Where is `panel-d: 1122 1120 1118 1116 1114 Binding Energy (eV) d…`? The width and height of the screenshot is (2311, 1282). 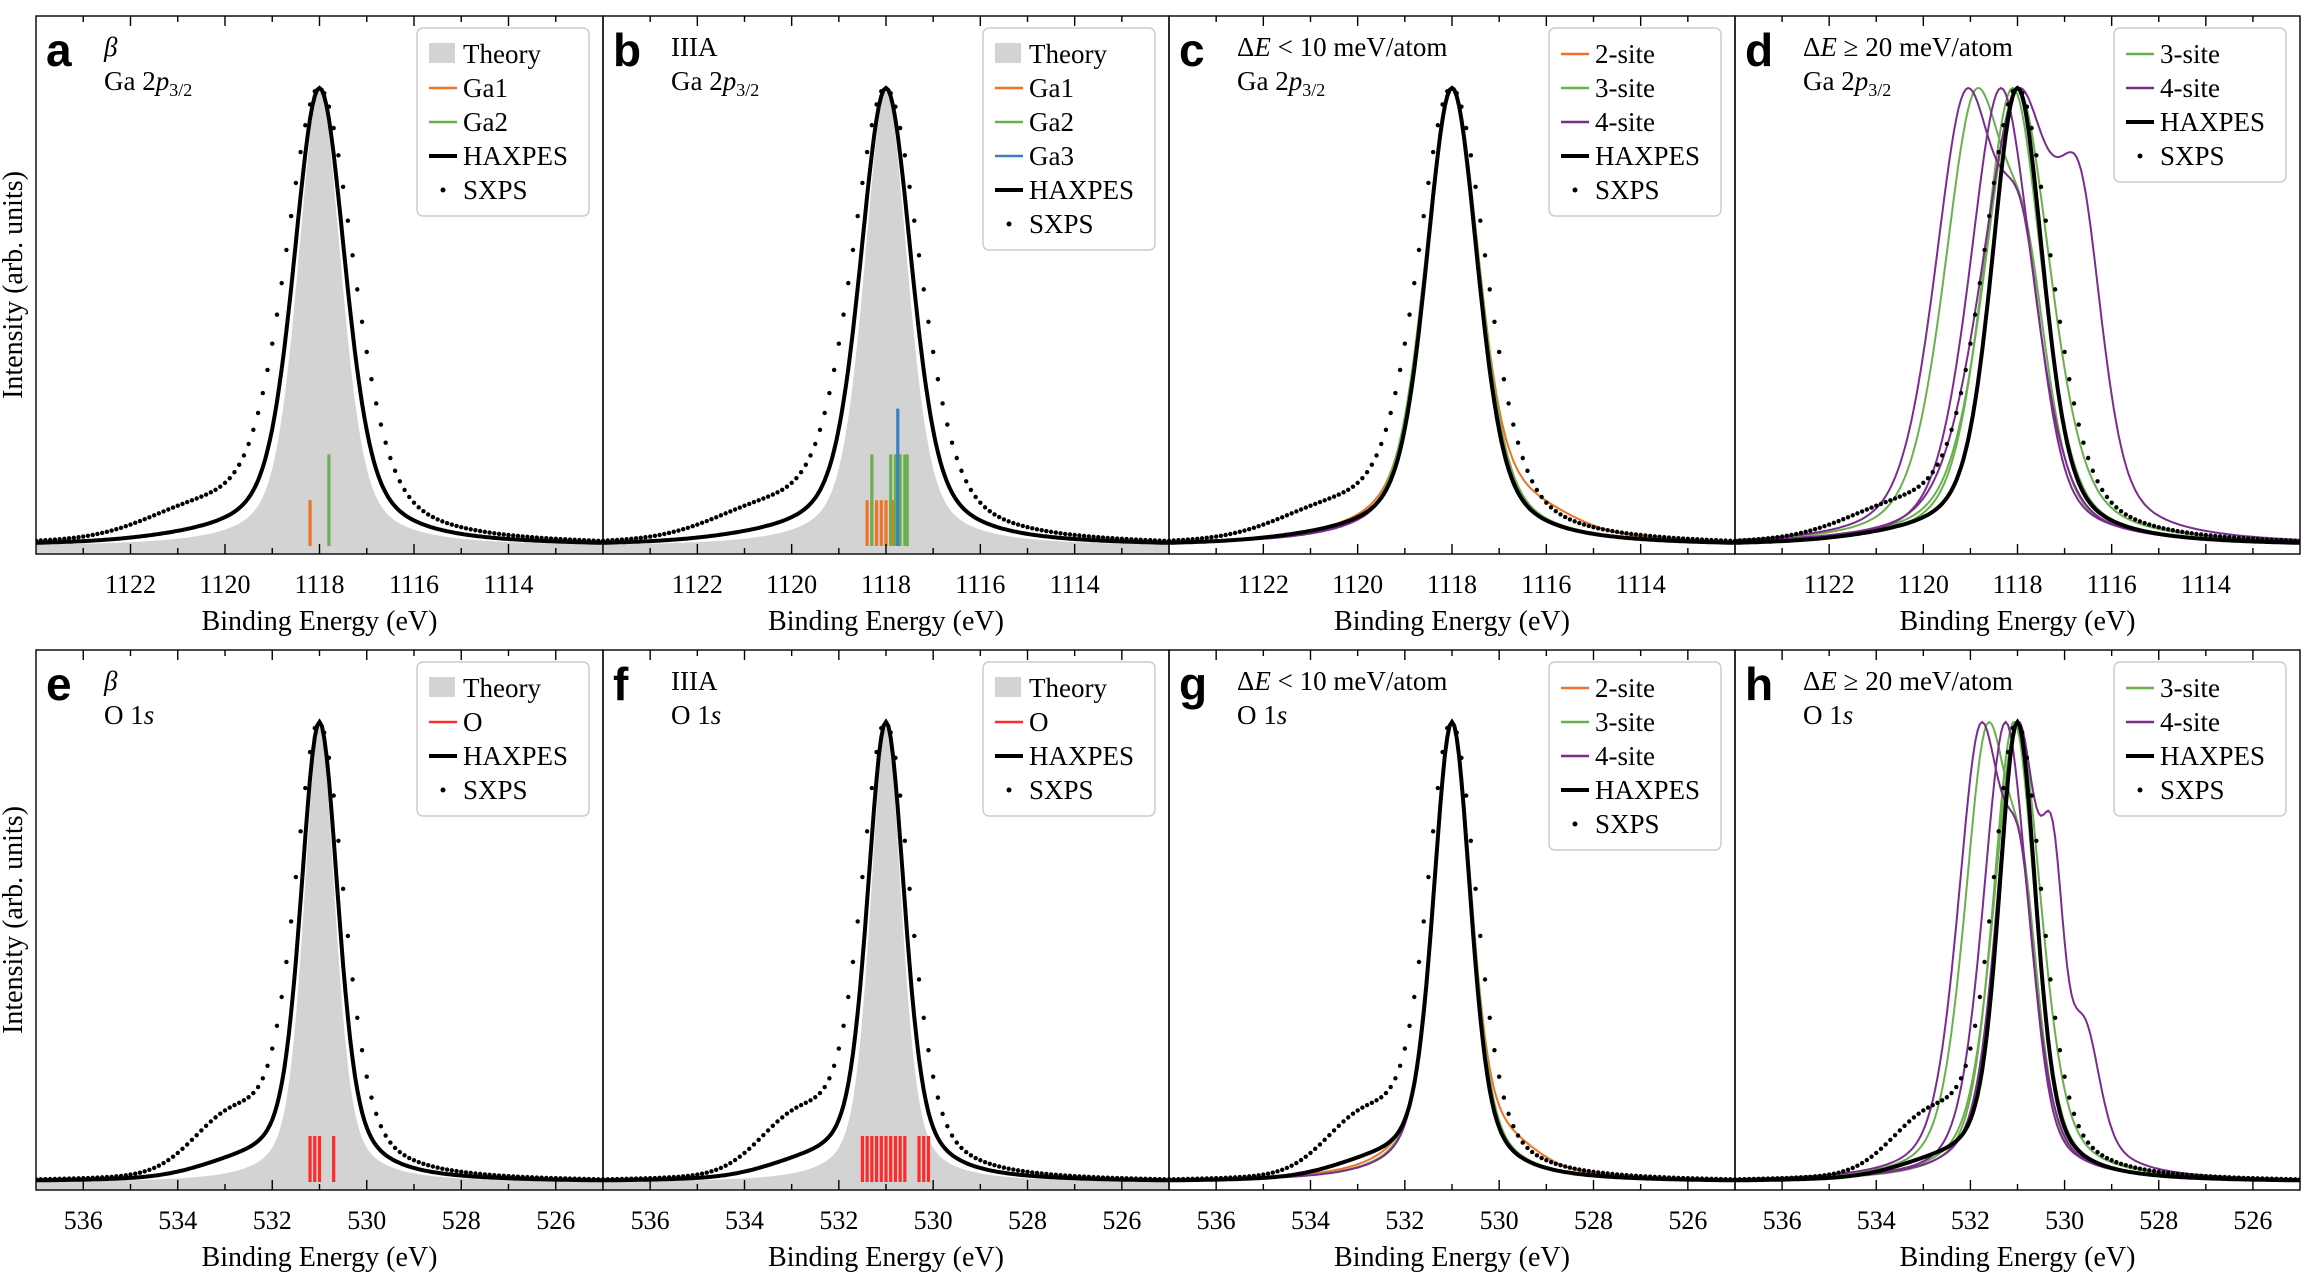 panel-d: 1122 1120 1118 1116 1114 Binding Energy (eV) d… is located at coordinates (2017, 326).